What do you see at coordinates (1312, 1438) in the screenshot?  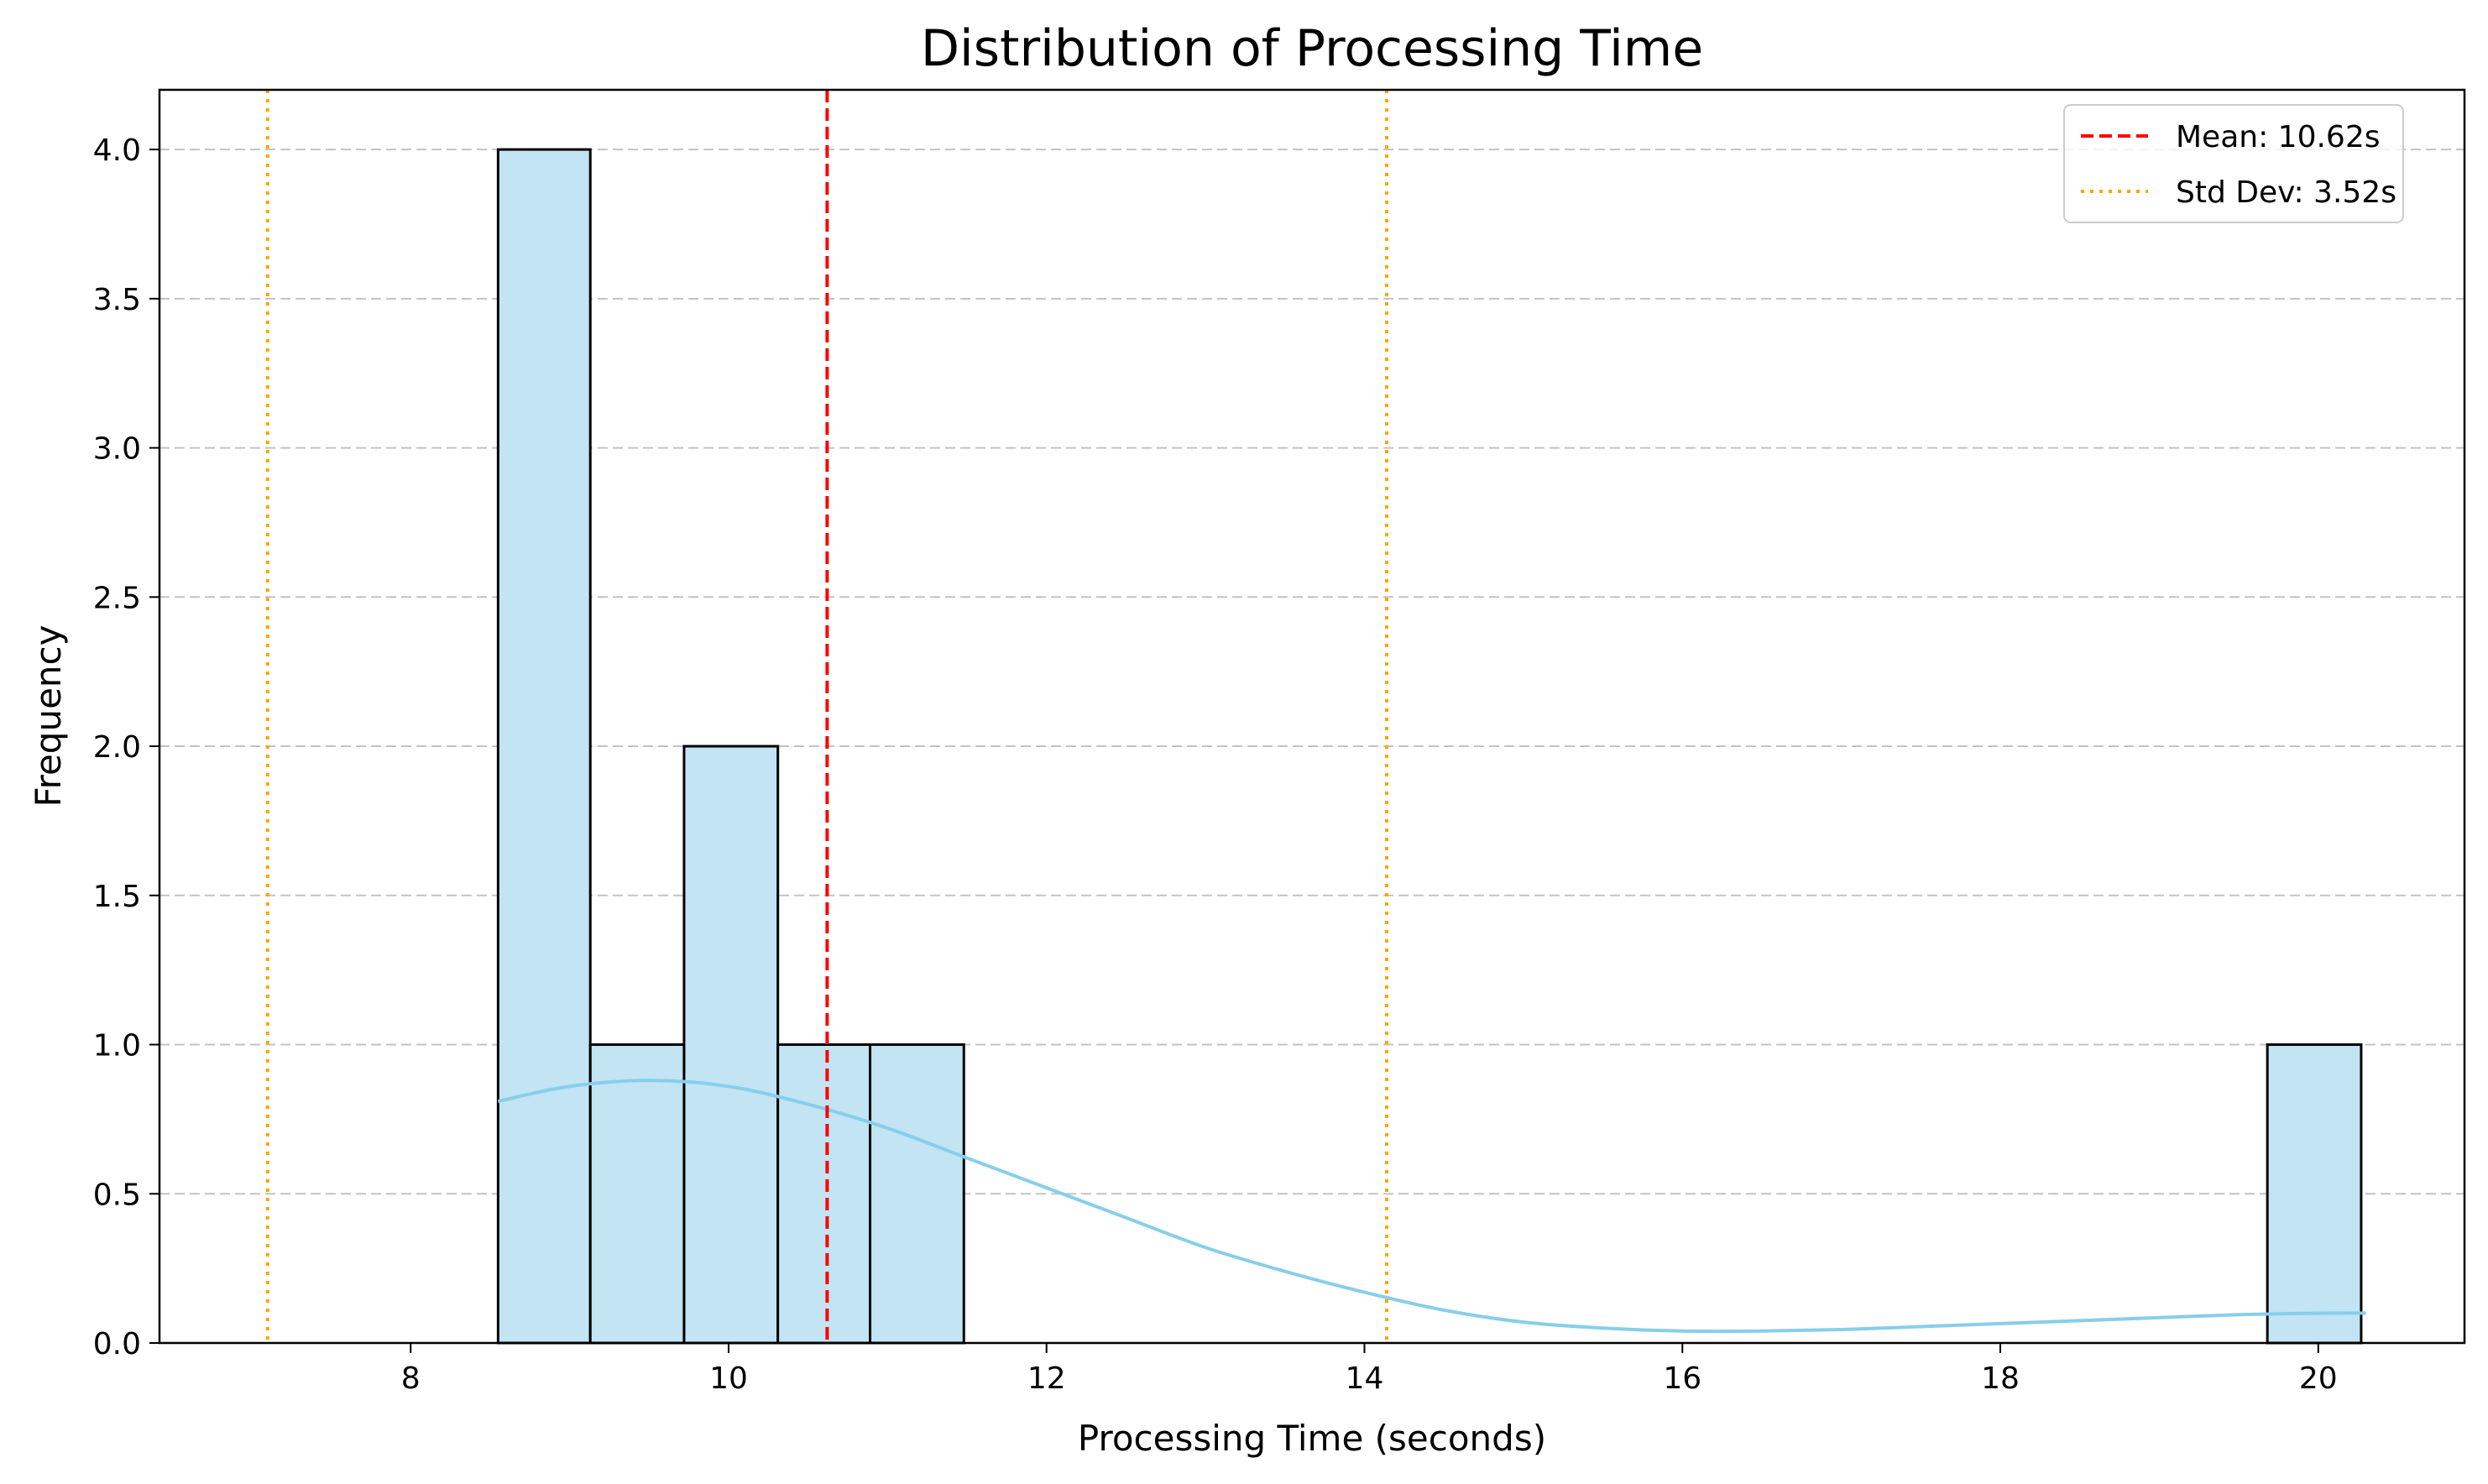 I see `x-axis-label: Processing Time (seconds)` at bounding box center [1312, 1438].